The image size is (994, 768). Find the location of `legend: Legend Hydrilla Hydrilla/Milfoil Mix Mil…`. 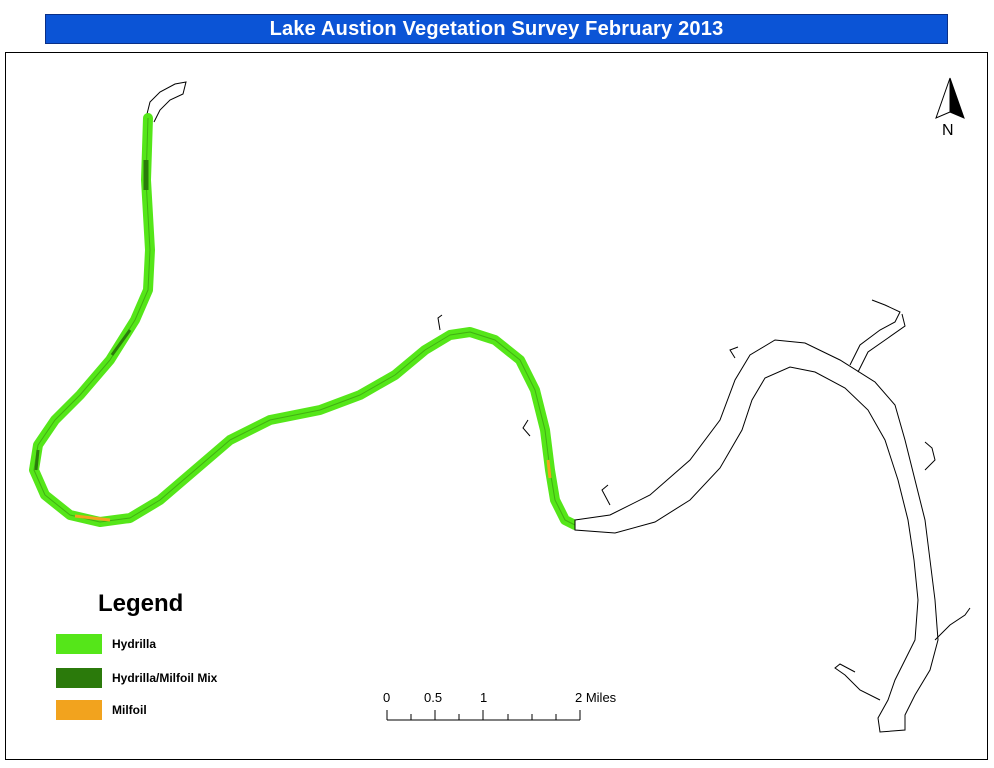

legend: Legend Hydrilla Hydrilla/Milfoil Mix Mil… is located at coordinates (171, 658).